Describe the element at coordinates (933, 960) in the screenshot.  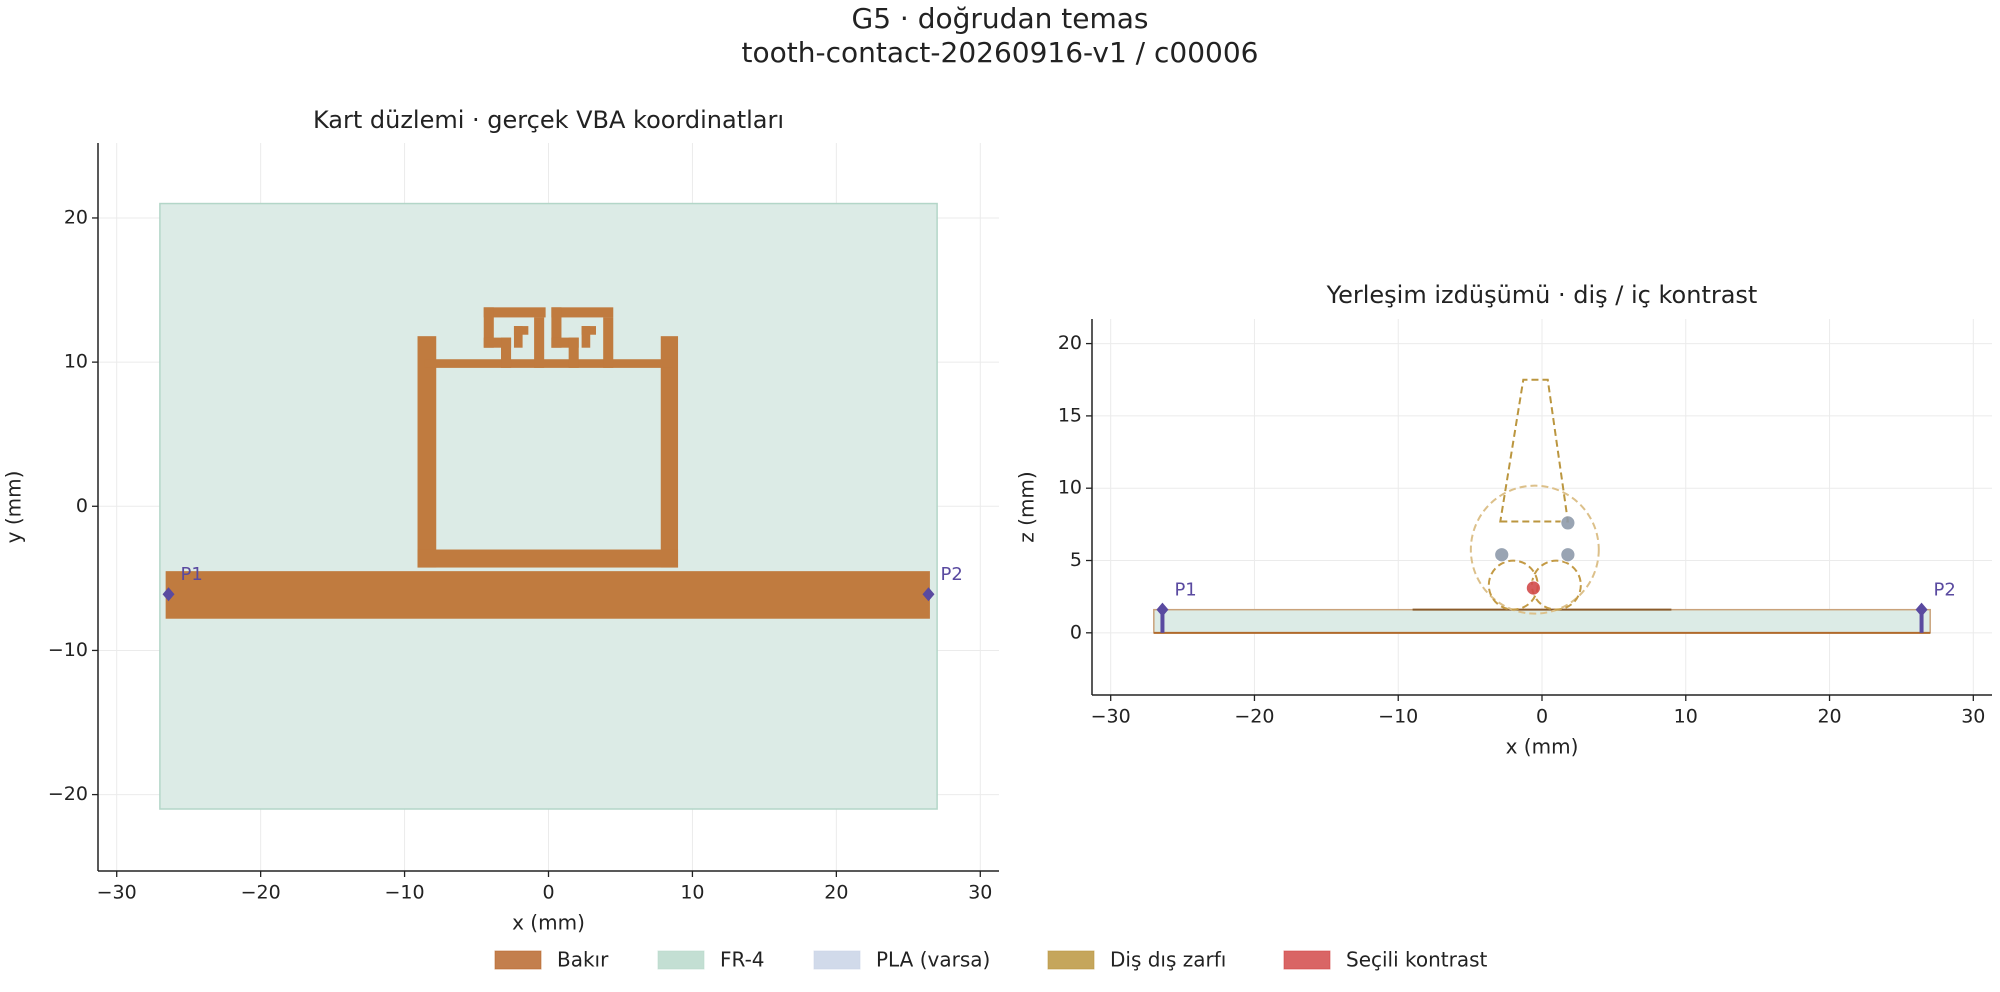
I see `legend-label: PLA (varsa)` at that location.